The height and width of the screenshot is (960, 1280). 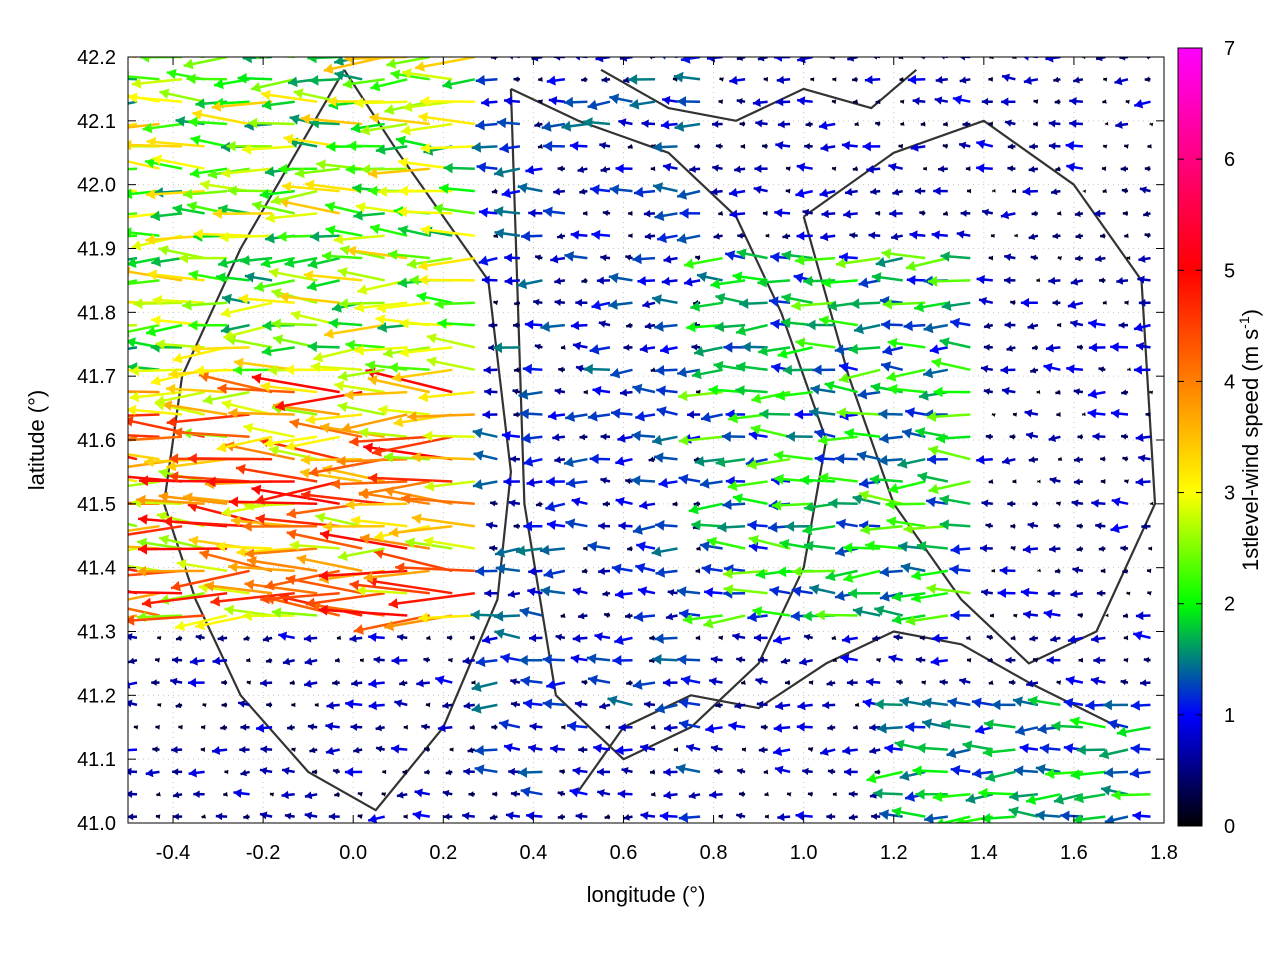 What do you see at coordinates (96, 569) in the screenshot?
I see `y-tick-label: 41.4` at bounding box center [96, 569].